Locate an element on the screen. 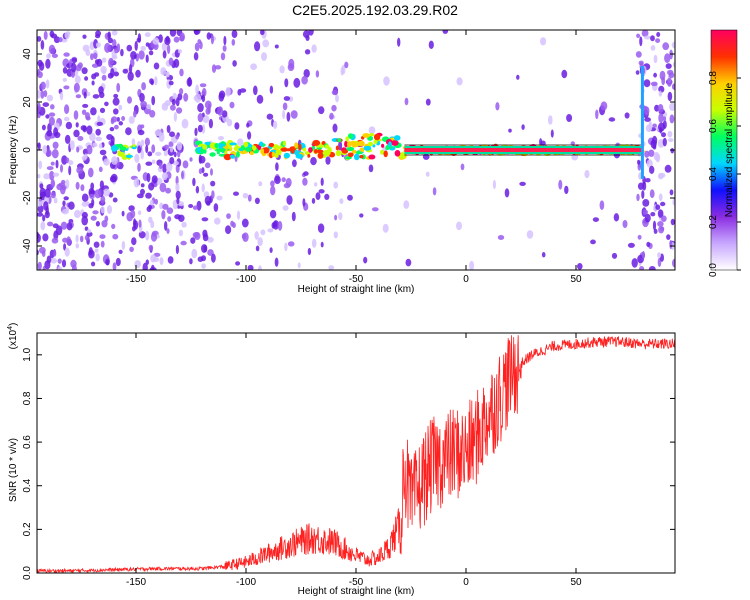 The width and height of the screenshot is (750, 600). x-tick-label: 0 is located at coordinates (466, 582).